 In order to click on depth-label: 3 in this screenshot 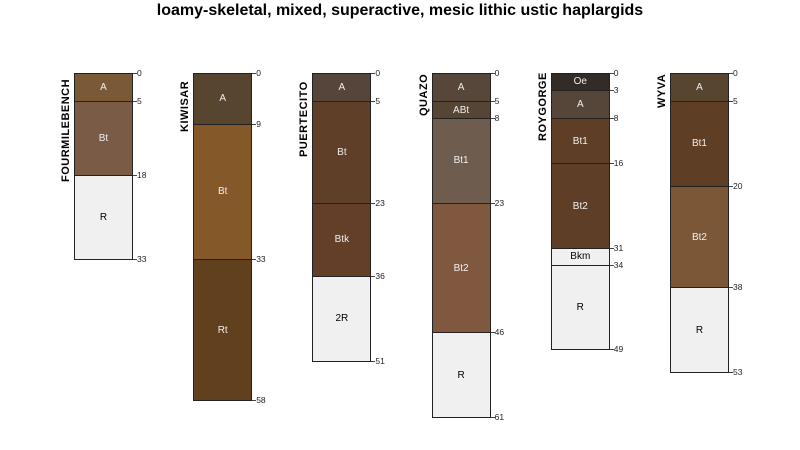, I will do `click(616, 89)`.